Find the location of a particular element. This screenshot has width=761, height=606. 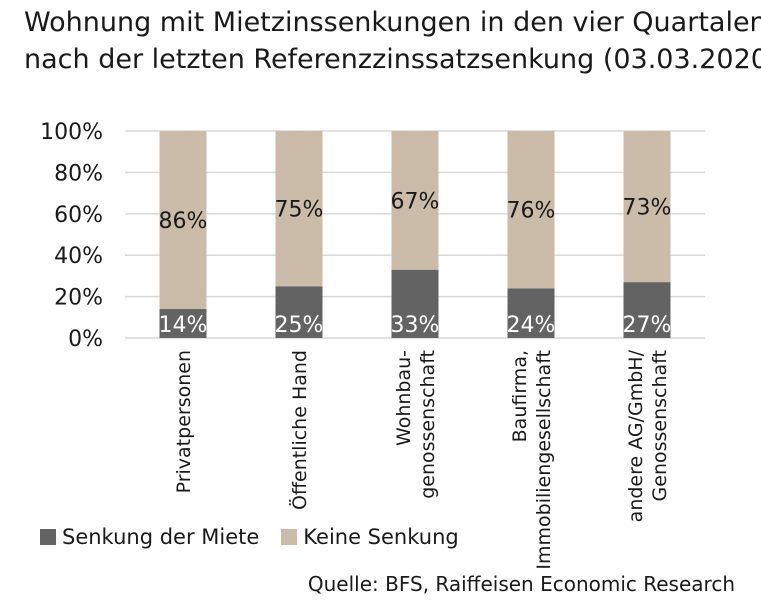

legend-item-senkung: Senkung der Miete is located at coordinates (149, 537).